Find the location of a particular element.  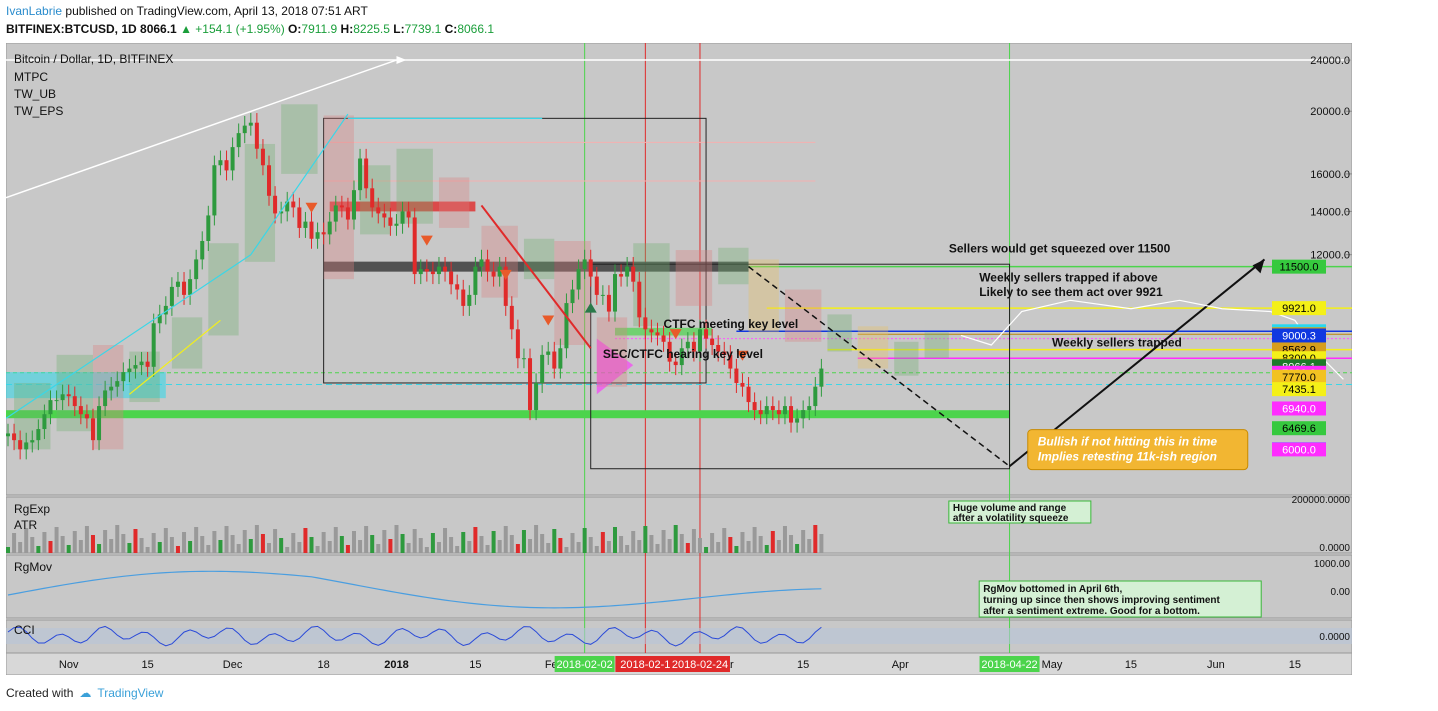

rgmov-label: RgMov is located at coordinates (33, 567).